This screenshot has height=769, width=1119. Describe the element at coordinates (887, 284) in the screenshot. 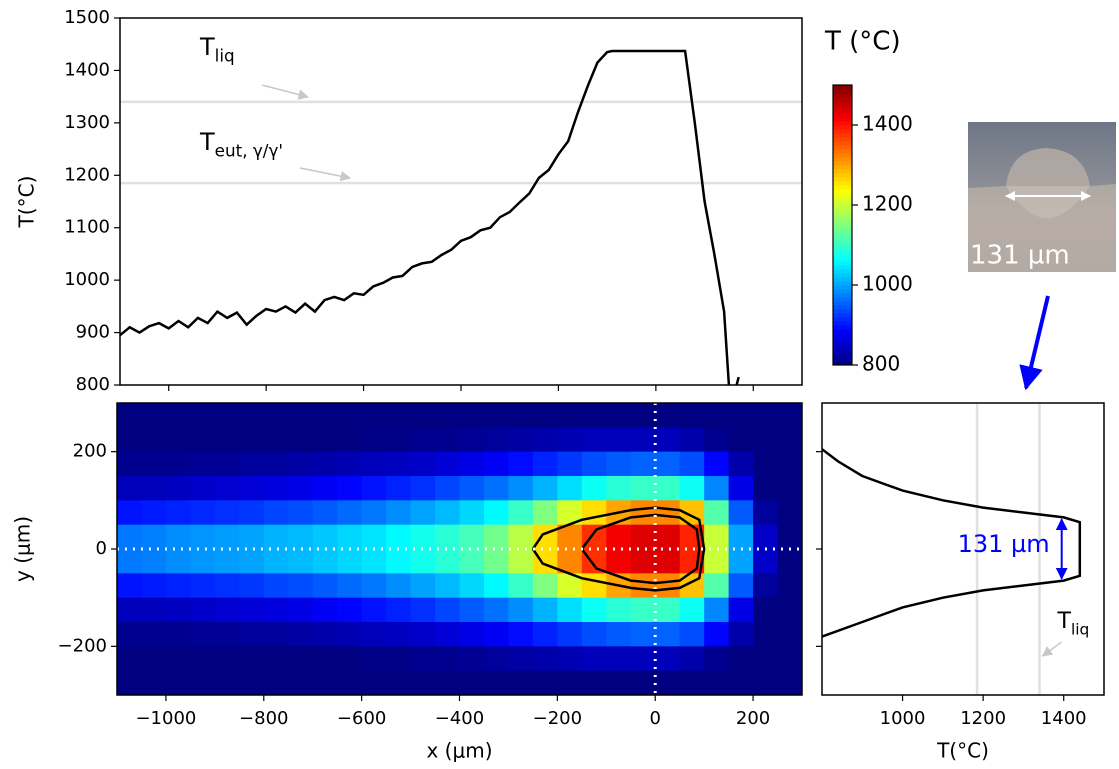

I see `colorbar-tick-label: 1000` at that location.